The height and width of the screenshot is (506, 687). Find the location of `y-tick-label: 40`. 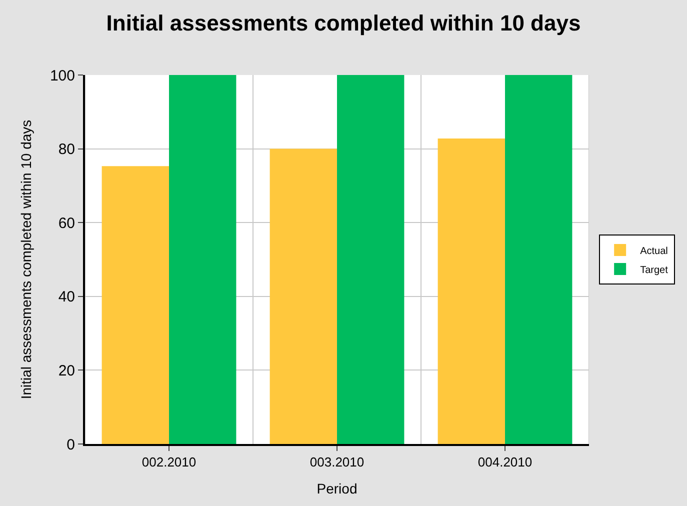

y-tick-label: 40 is located at coordinates (66, 297).